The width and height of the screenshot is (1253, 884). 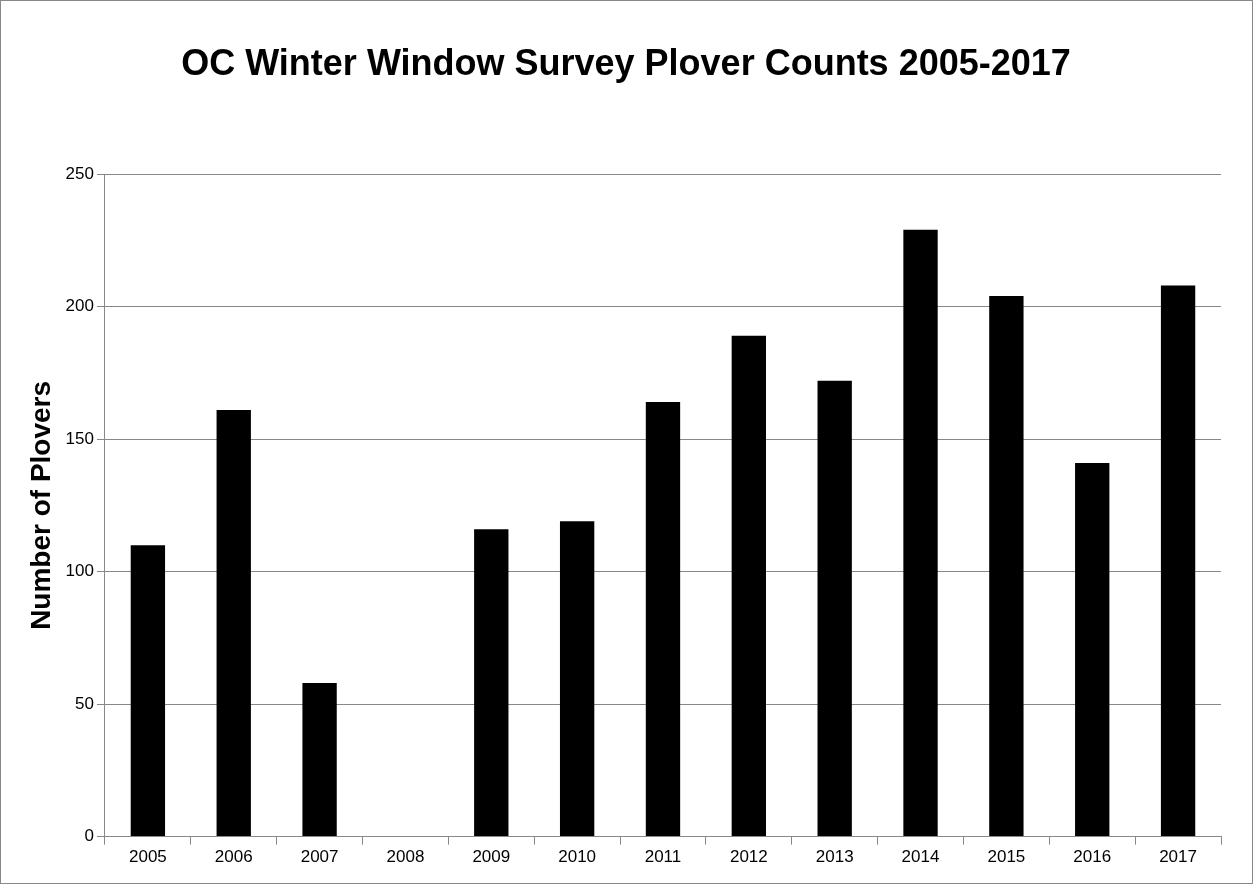 What do you see at coordinates (834, 857) in the screenshot?
I see `x-tick-label: 2013` at bounding box center [834, 857].